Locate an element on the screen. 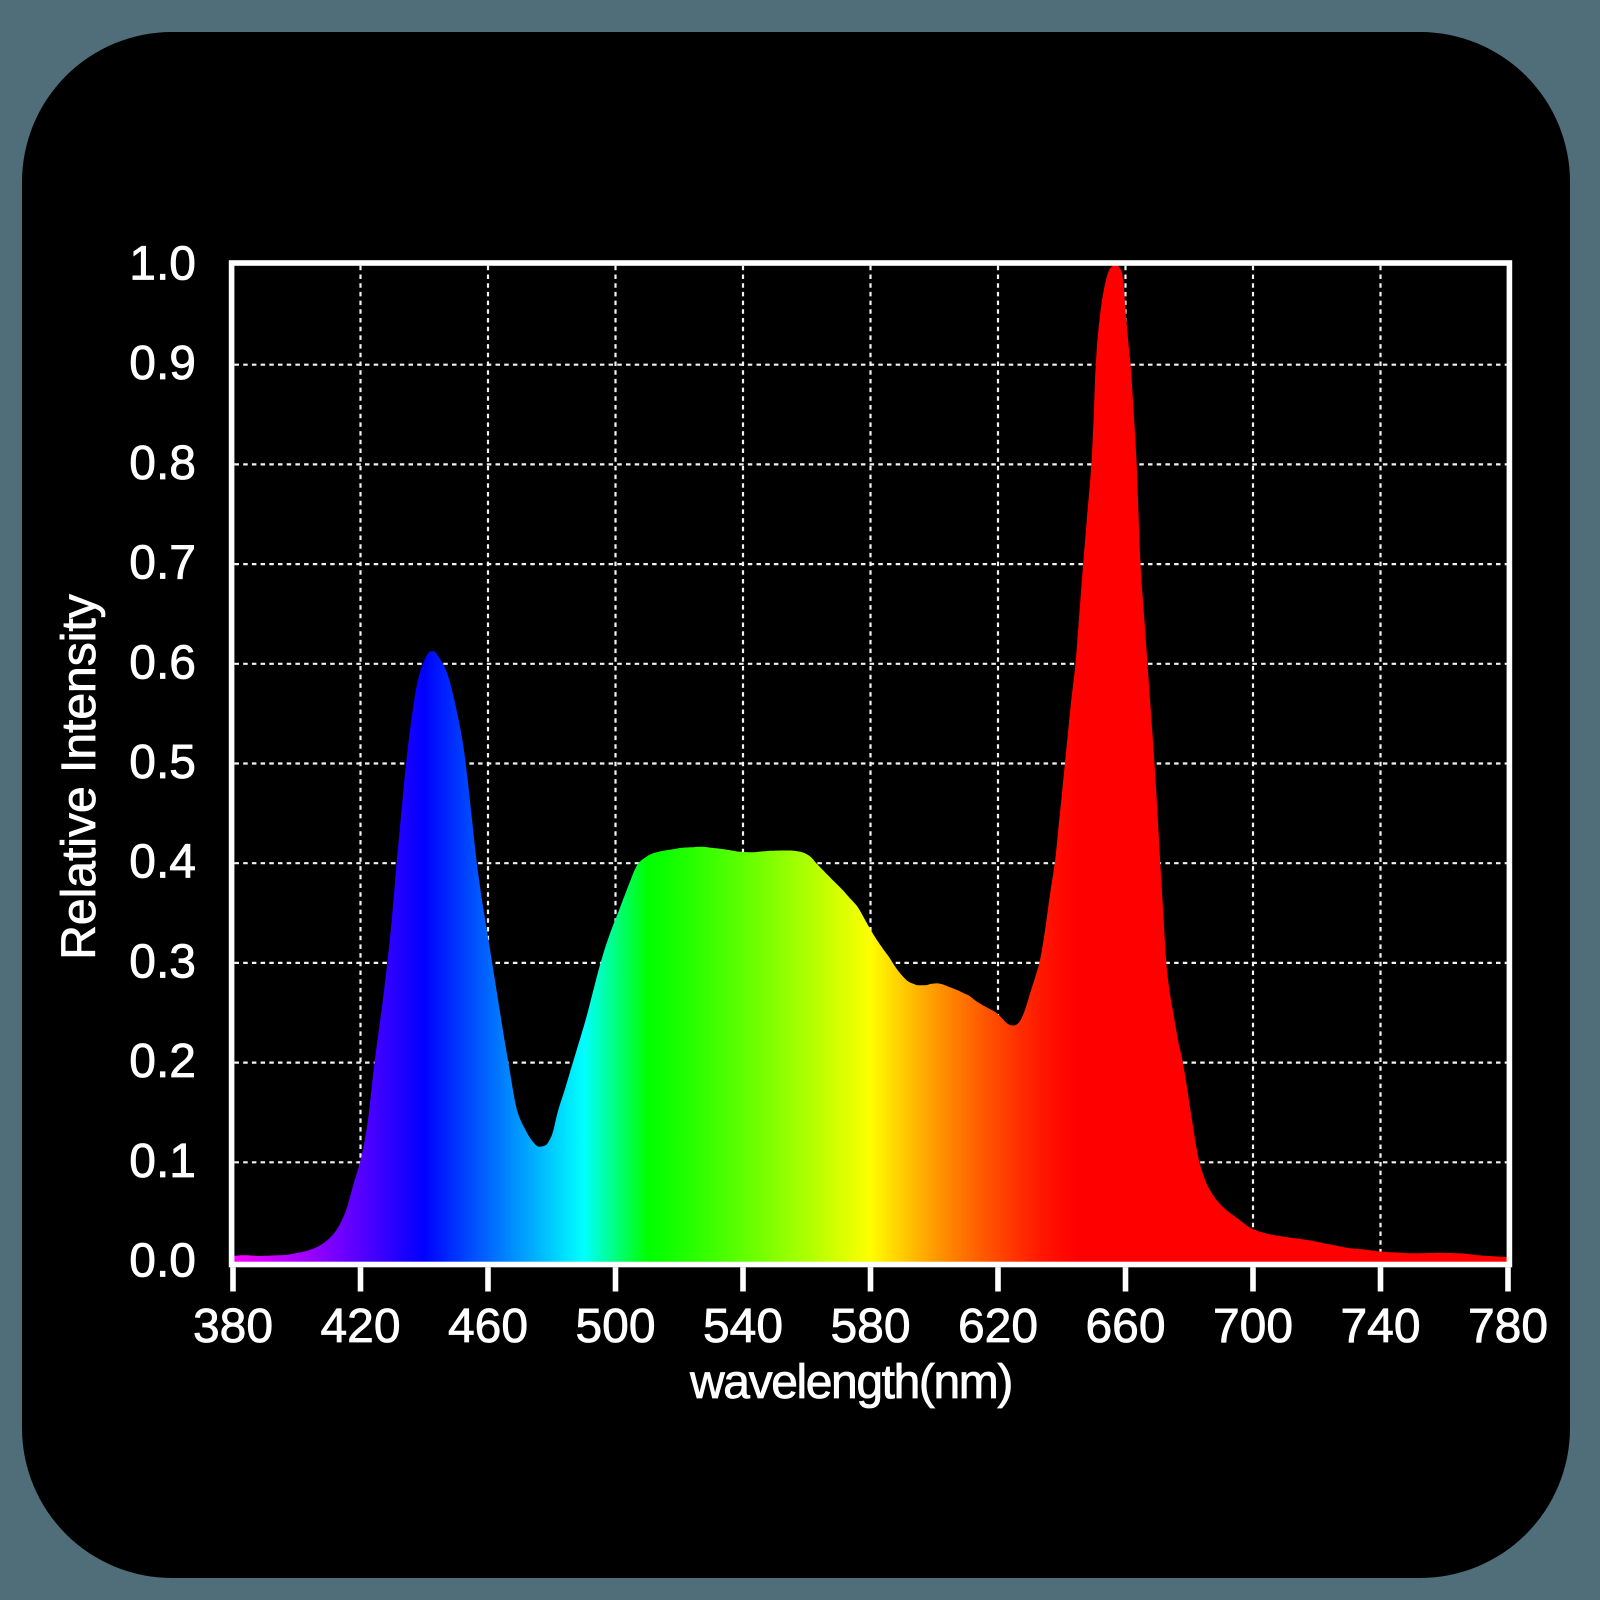  svg-text: 660 is located at coordinates (1125, 1326).